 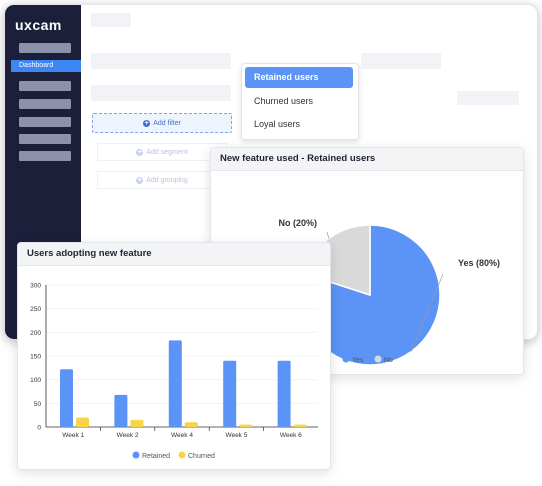 I want to click on y-tick-label: 300, so click(x=35, y=286).